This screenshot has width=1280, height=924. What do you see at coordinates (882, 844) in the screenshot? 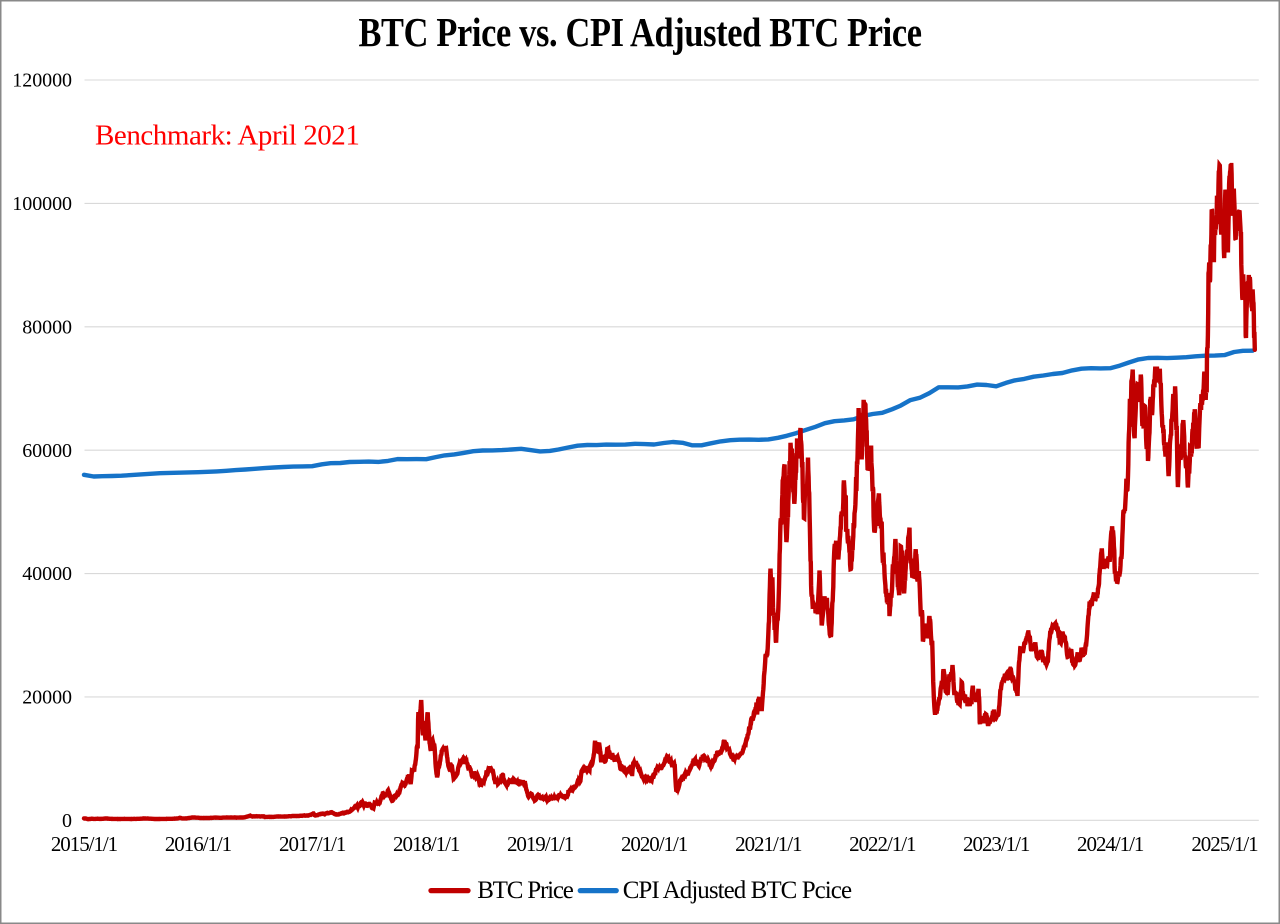
I see `svg-text: 2022/1/1` at bounding box center [882, 844].